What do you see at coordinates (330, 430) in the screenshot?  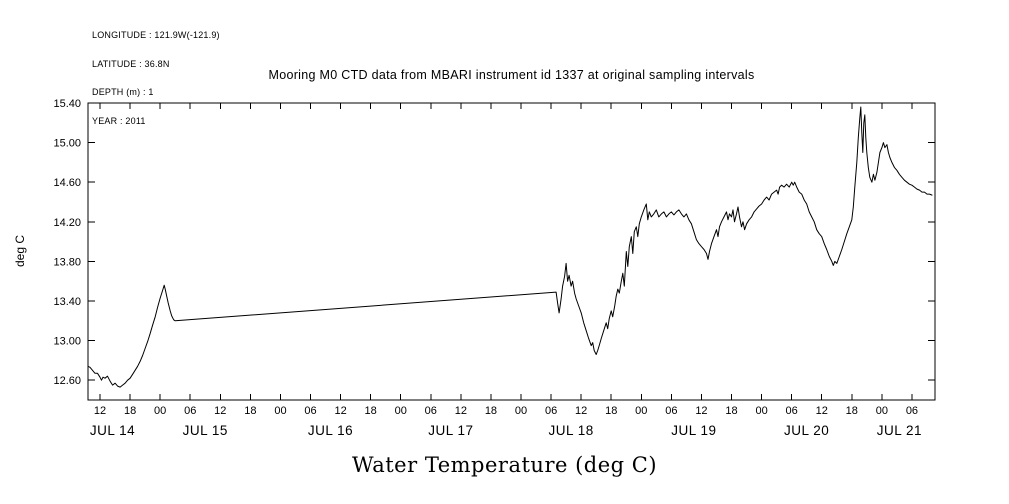 I see `x-day-label: JUL 16` at bounding box center [330, 430].